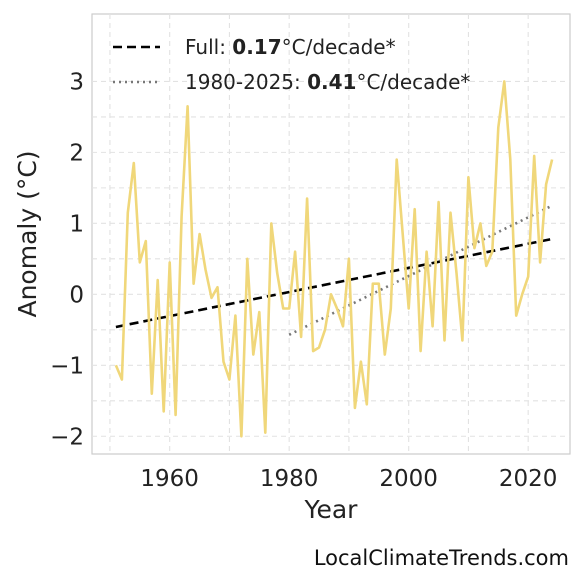 Image resolution: width=585 pixels, height=580 pixels. I want to click on full-trend-line, so click(334, 283).